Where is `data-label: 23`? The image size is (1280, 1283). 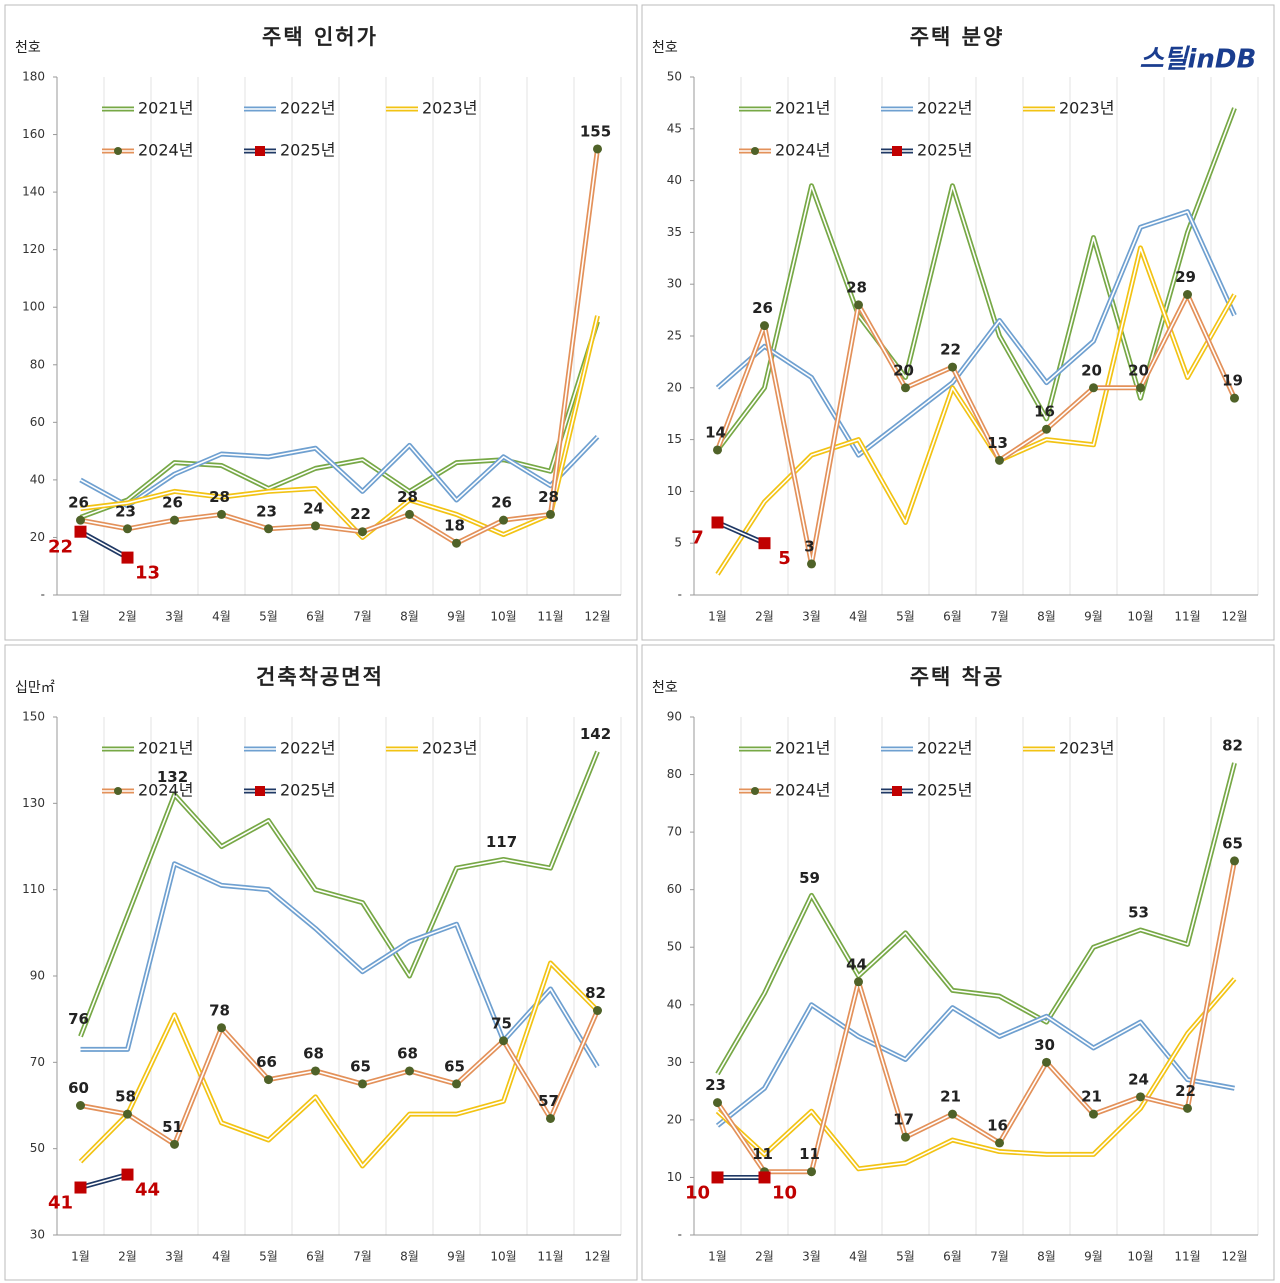
data-label: 23 is located at coordinates (715, 1085).